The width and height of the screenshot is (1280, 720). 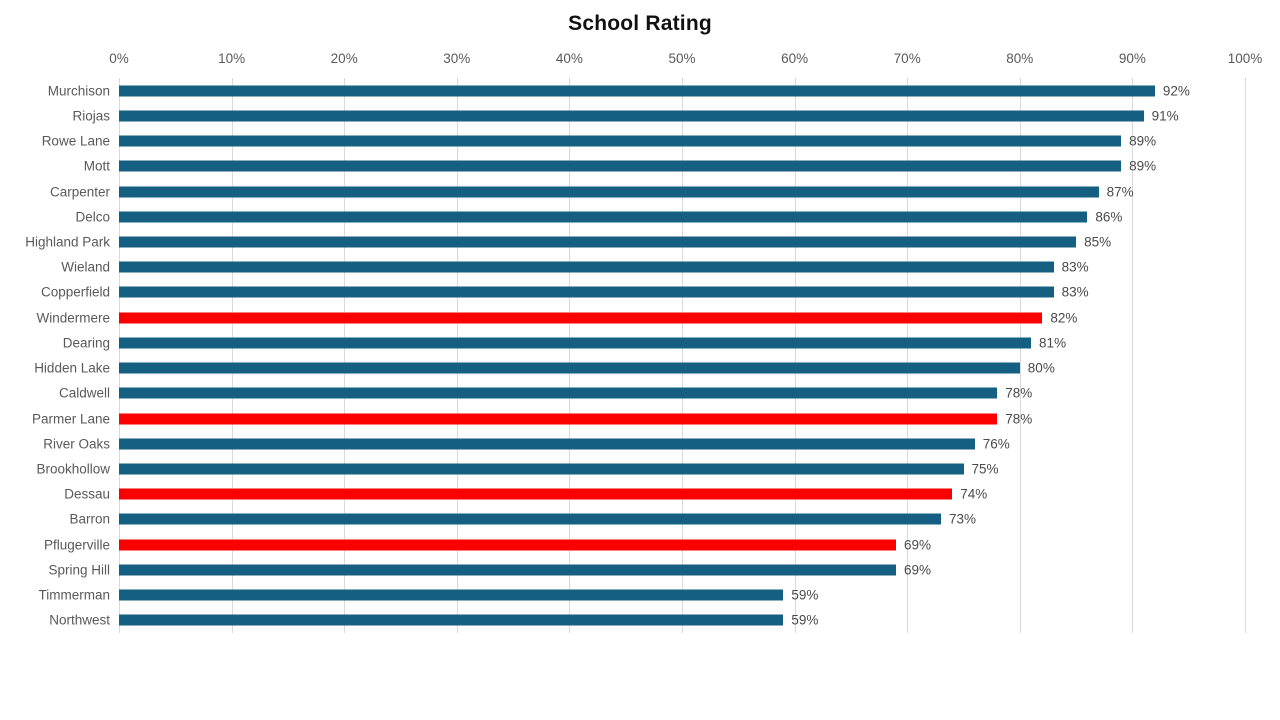 I want to click on category-label: Northwest, so click(x=79, y=620).